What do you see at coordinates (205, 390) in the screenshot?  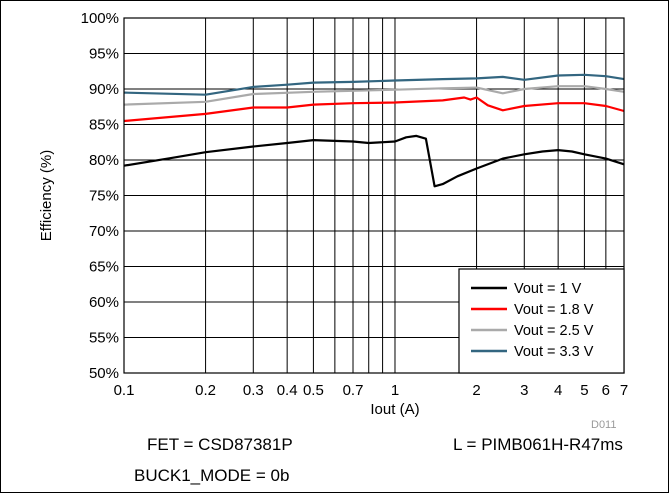 I see `x-tick-label: 0.2` at bounding box center [205, 390].